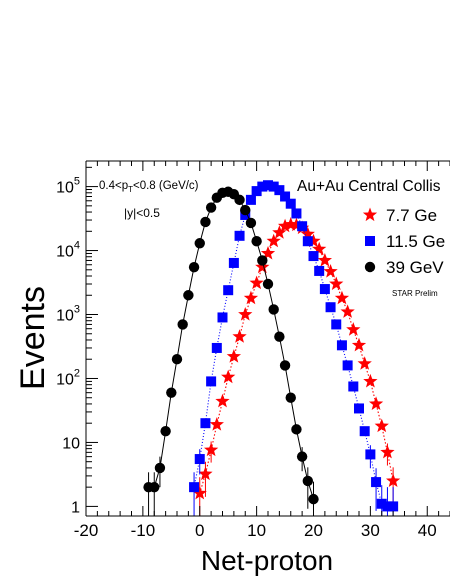 Image resolution: width=450 pixels, height=587 pixels. Describe the element at coordinates (68, 314) in the screenshot. I see `y-tick-label: 10³` at that location.